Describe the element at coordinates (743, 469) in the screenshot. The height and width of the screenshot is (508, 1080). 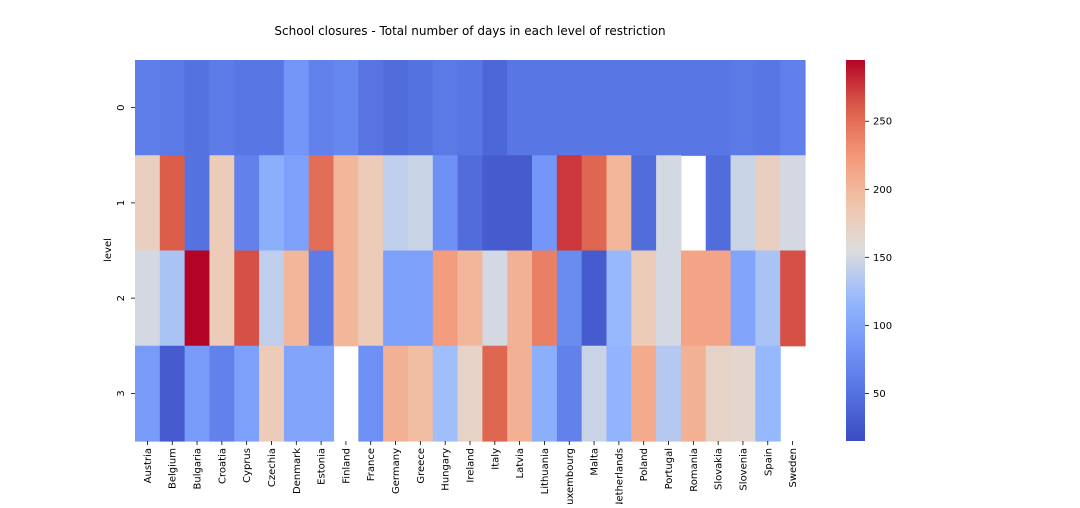
I see `x-tick-label: Slovenia` at that location.